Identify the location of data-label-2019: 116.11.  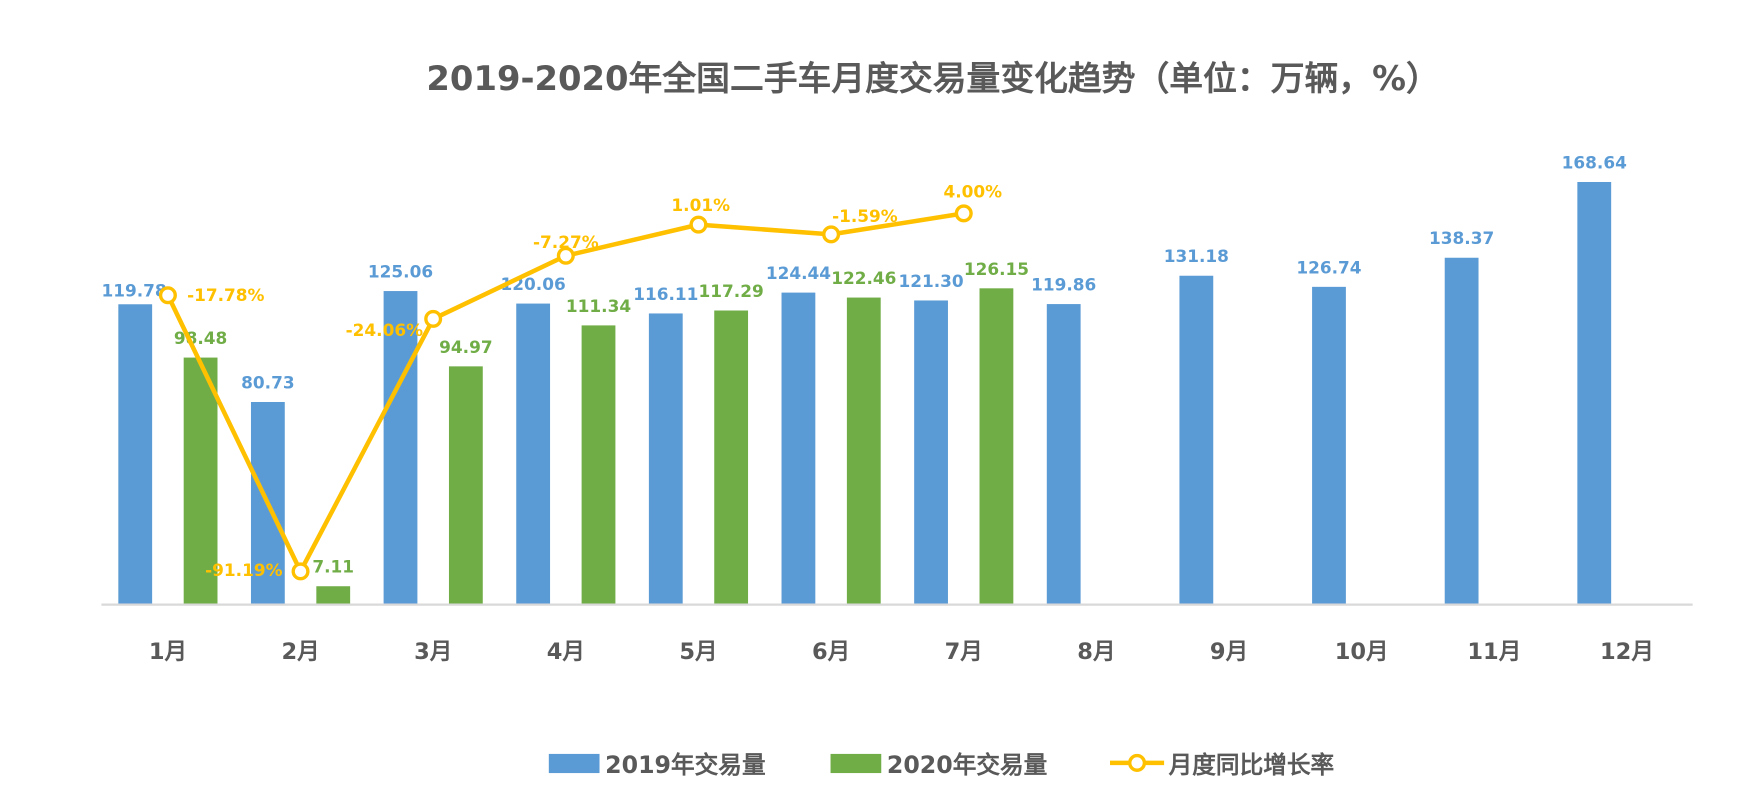
(665, 294).